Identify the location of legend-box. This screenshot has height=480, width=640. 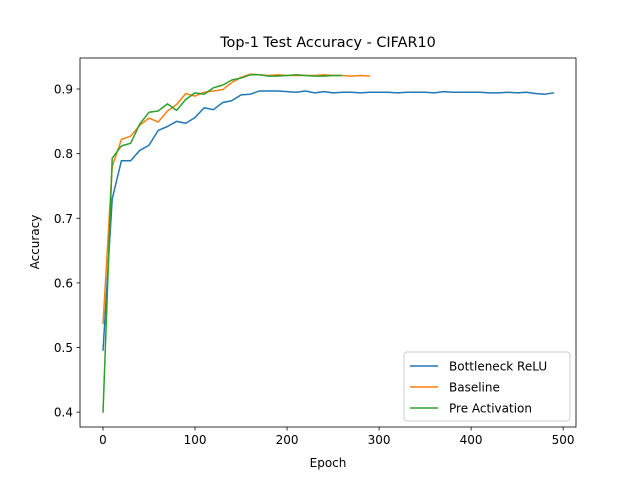
(487, 386).